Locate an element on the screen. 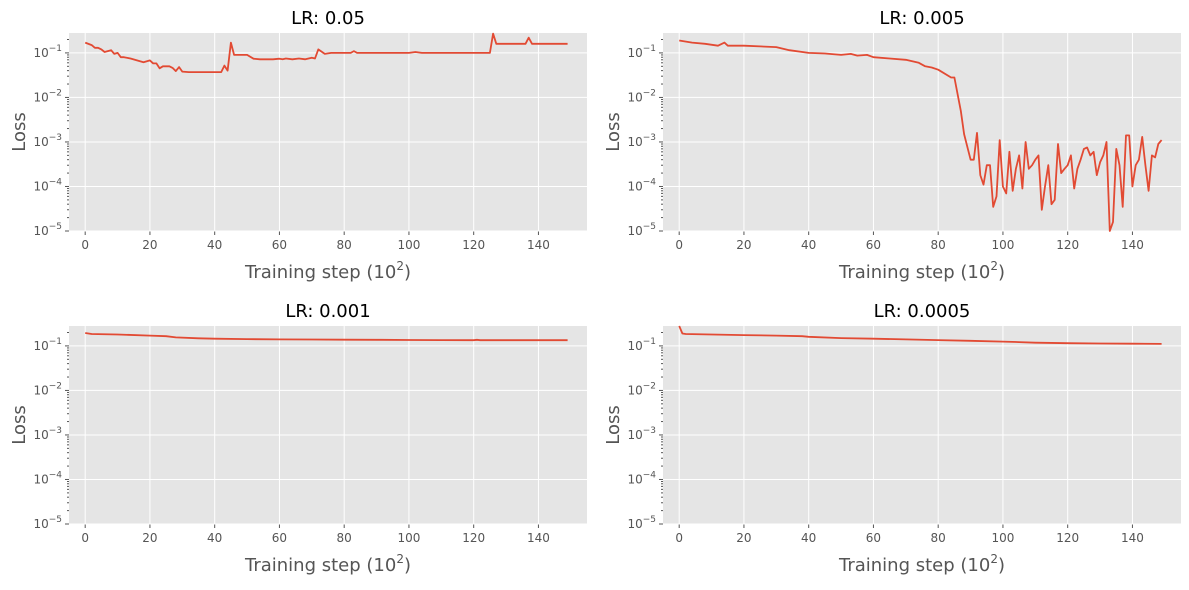 The image size is (1189, 590). chart-title: LR: 0.0005 is located at coordinates (922, 311).